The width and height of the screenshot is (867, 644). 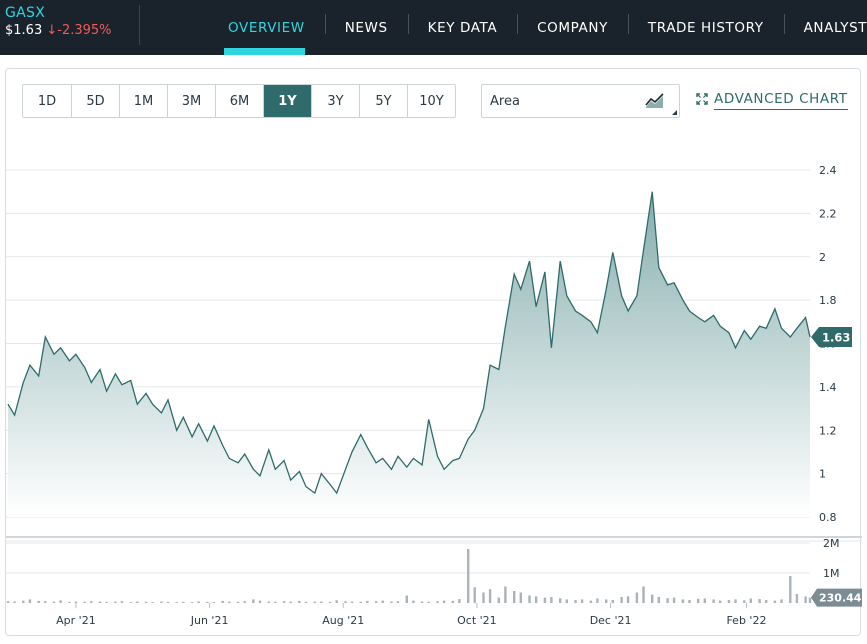 What do you see at coordinates (836, 597) in the screenshot?
I see `last-volume-badge` at bounding box center [836, 597].